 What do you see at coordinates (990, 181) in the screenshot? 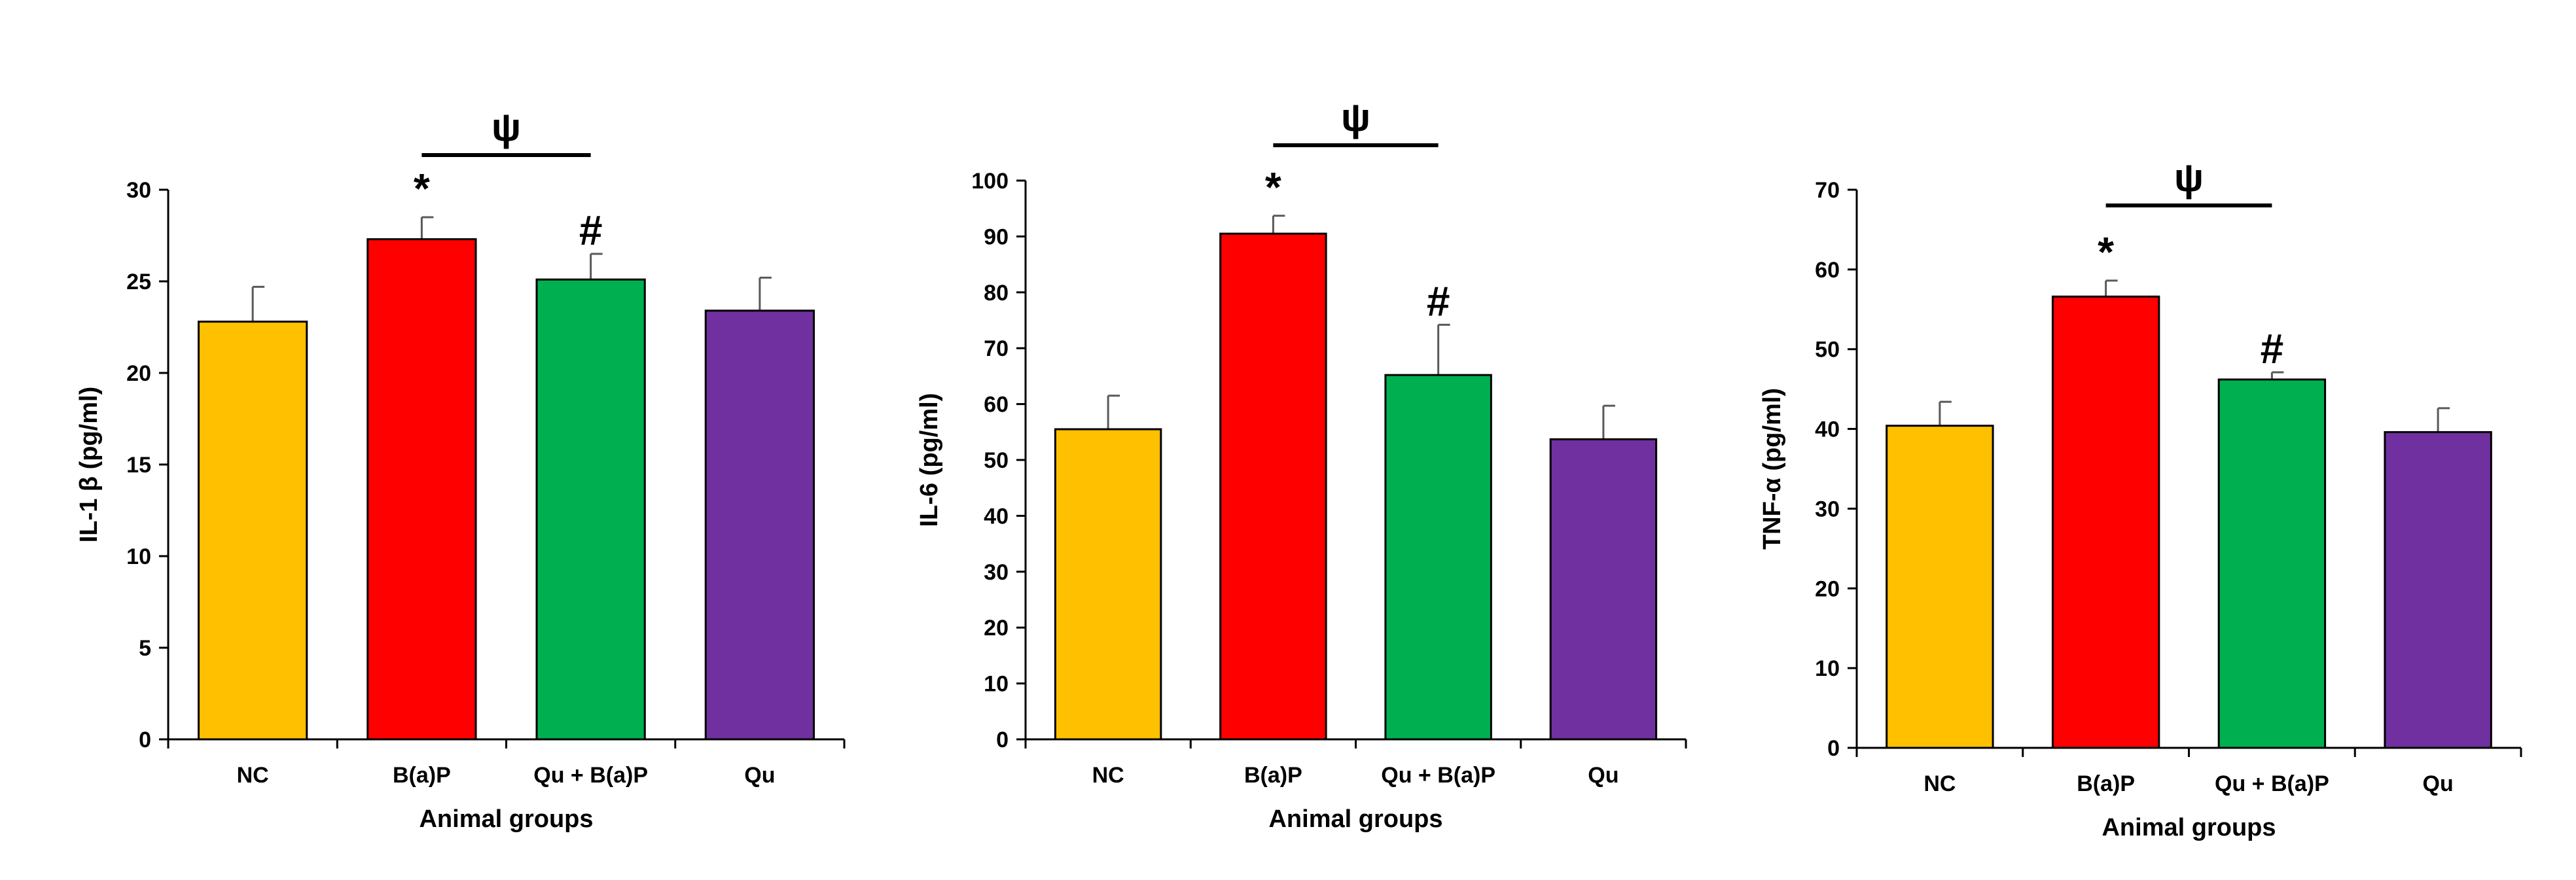
I see `y-tick-label: 100` at bounding box center [990, 181].